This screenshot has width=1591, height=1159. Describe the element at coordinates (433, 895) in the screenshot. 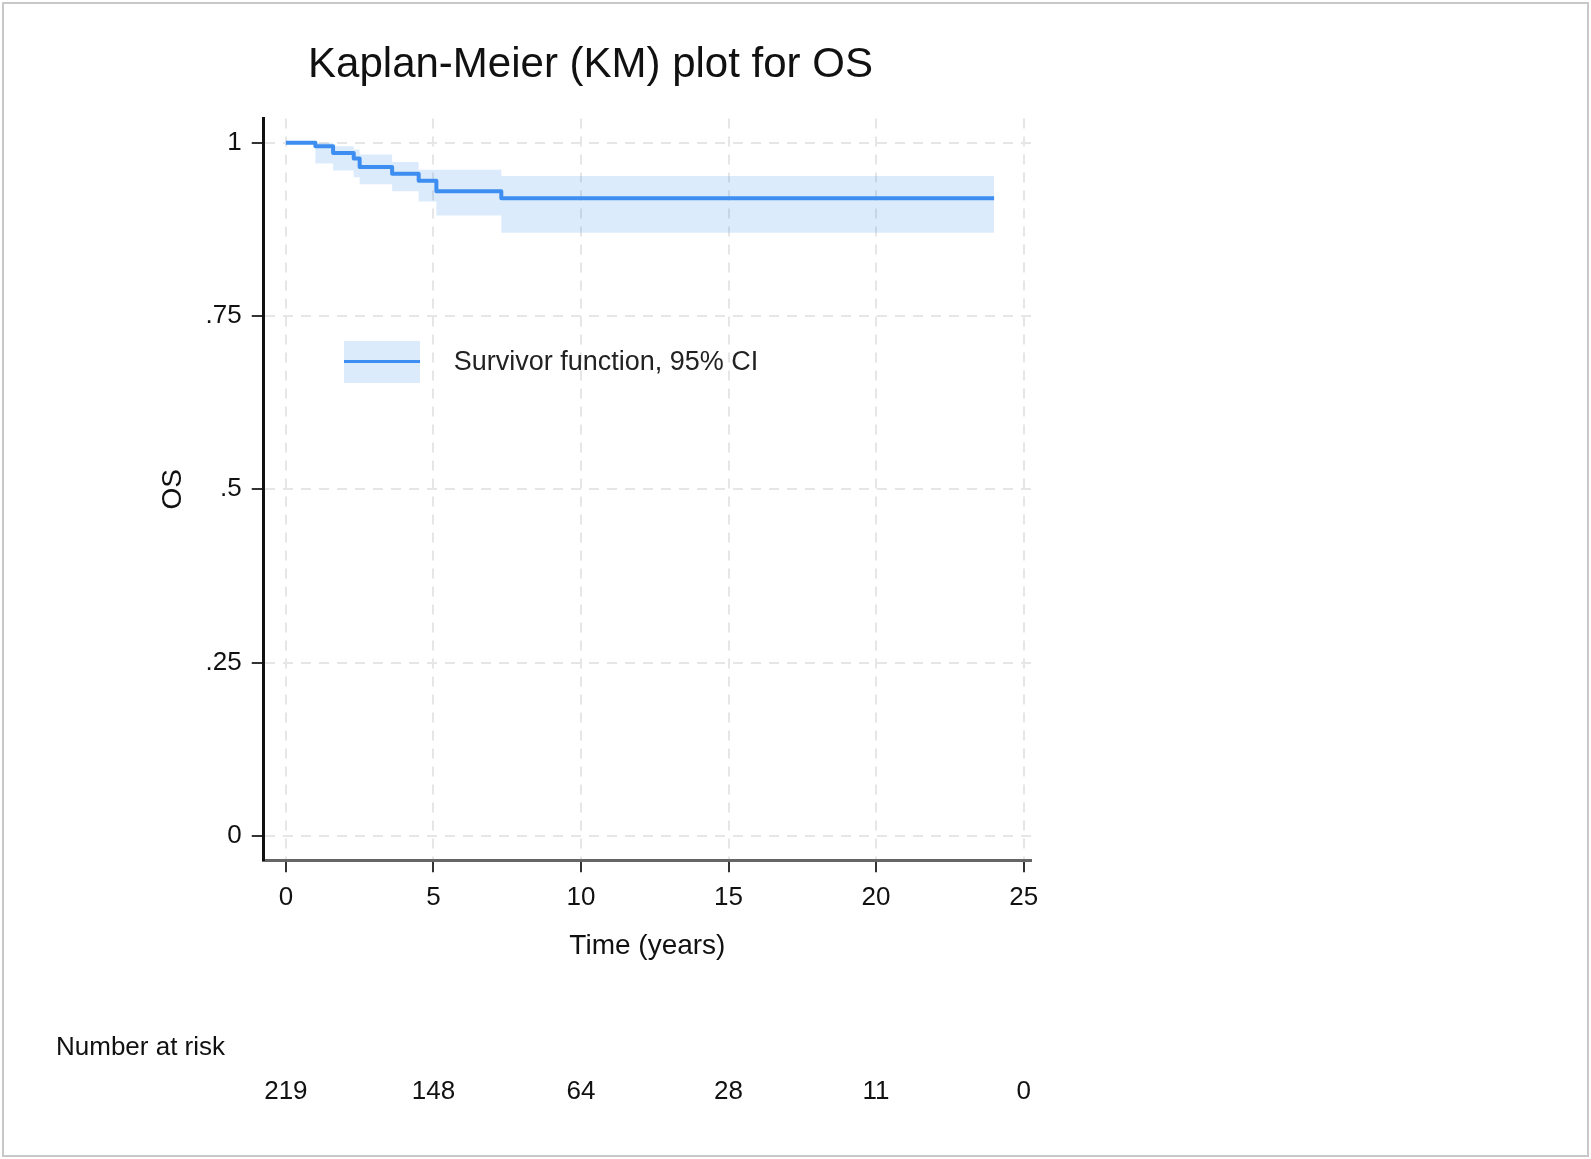

I see `x-tick-label: 5` at that location.